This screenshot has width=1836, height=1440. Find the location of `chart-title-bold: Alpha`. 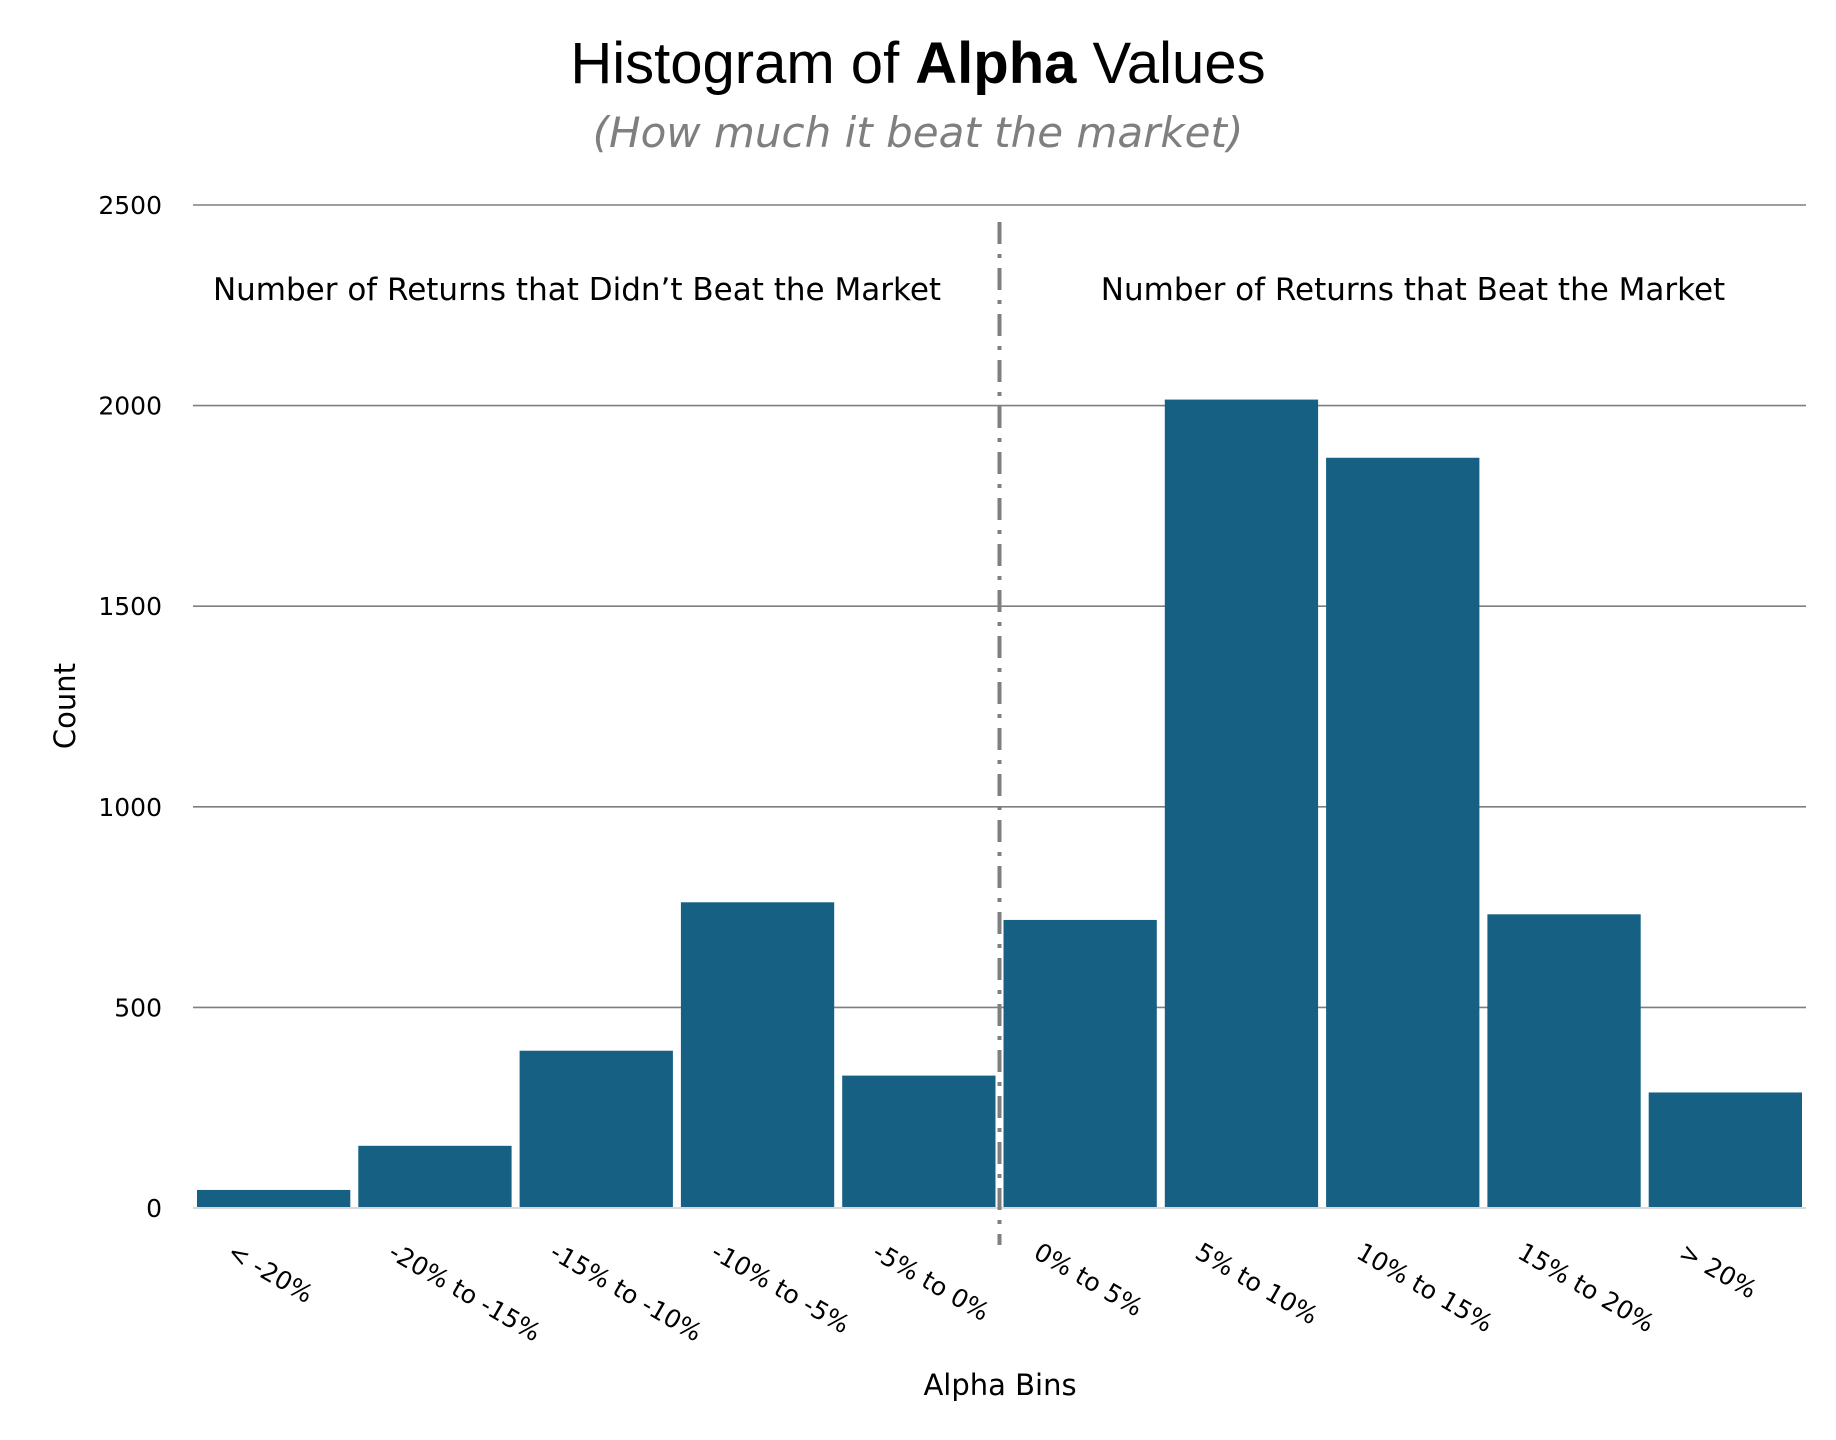

chart-title-bold: Alpha is located at coordinates (996, 63).